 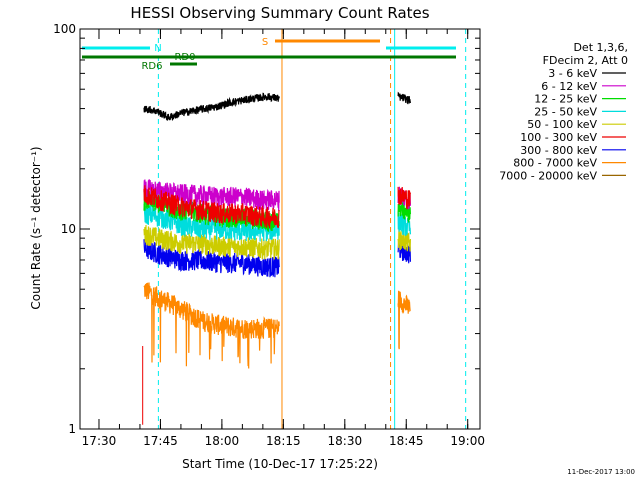 What do you see at coordinates (280, 464) in the screenshot?
I see `x-axis-label: Start Time (10-Dec-17 17:25:22)` at bounding box center [280, 464].